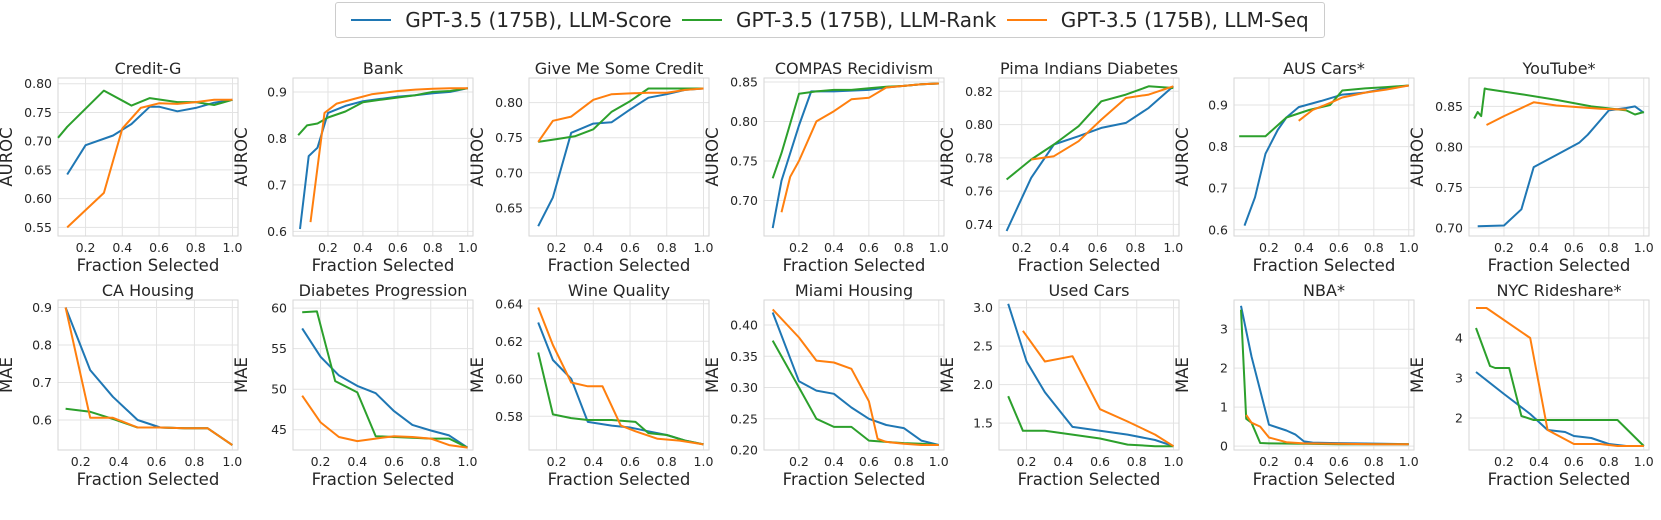  Describe the element at coordinates (509, 416) in the screenshot. I see `y-tick-label: 0.58` at that location.